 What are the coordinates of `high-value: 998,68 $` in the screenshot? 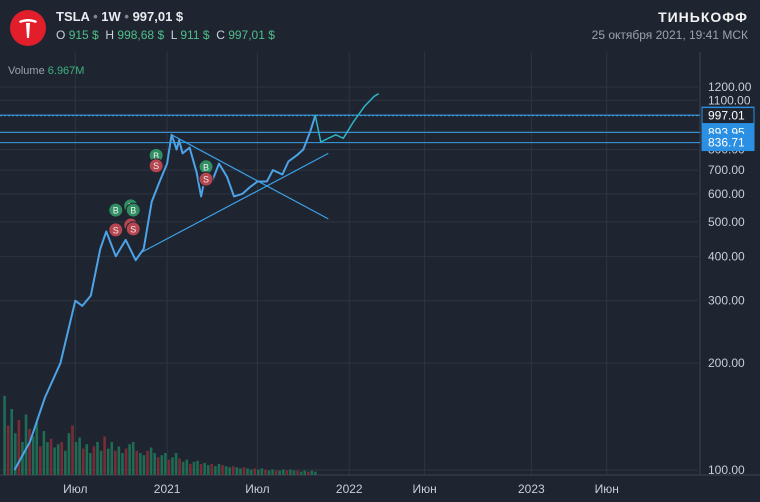 It's located at (141, 35).